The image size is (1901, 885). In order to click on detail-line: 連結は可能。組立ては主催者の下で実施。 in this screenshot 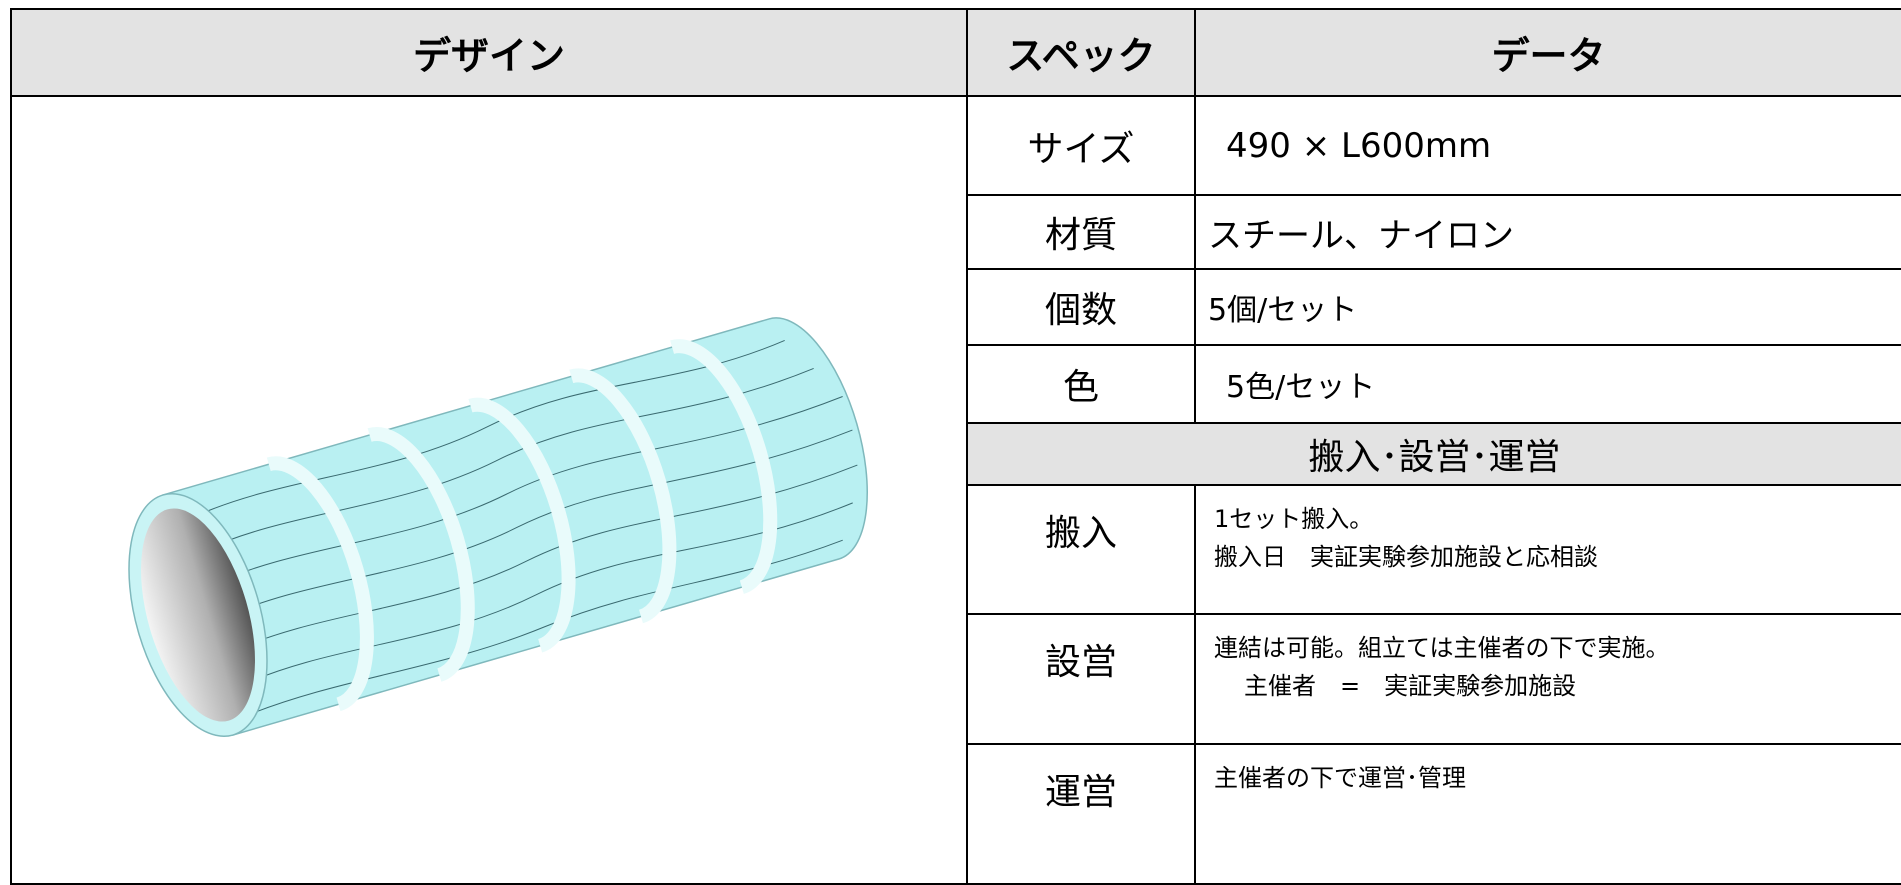, I will do `click(1442, 648)`.